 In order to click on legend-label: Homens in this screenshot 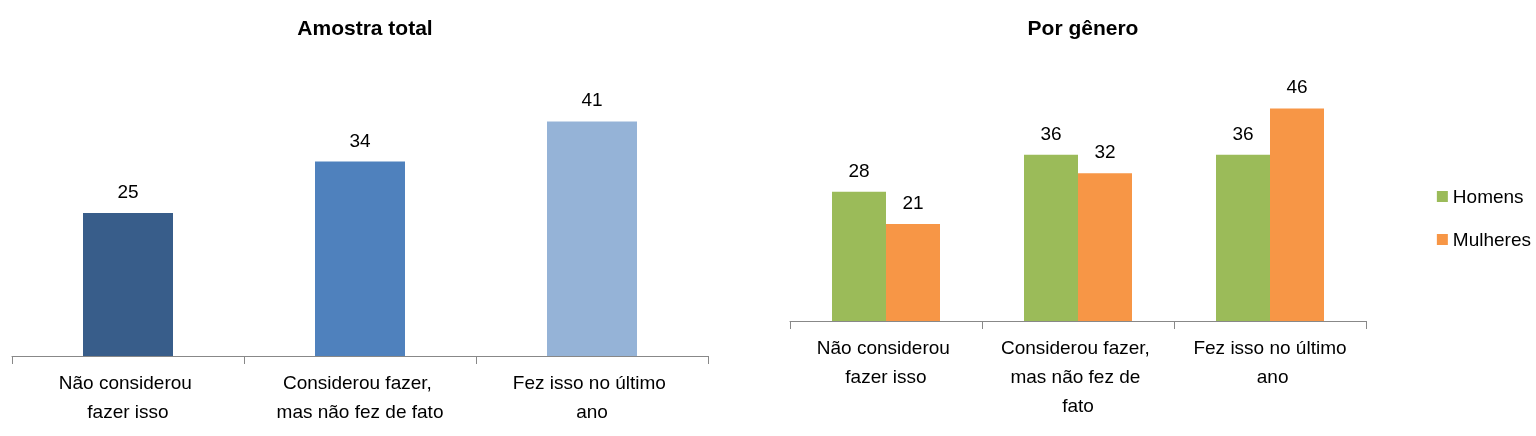, I will do `click(1488, 196)`.